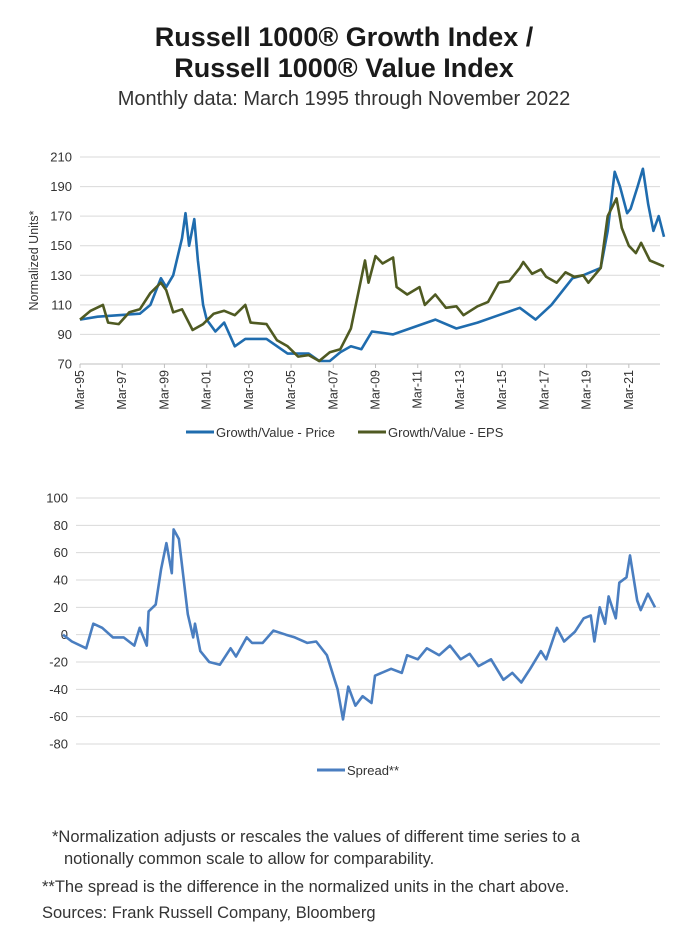 This screenshot has width=688, height=949. I want to click on x-tick-label: Mar-03, so click(249, 390).